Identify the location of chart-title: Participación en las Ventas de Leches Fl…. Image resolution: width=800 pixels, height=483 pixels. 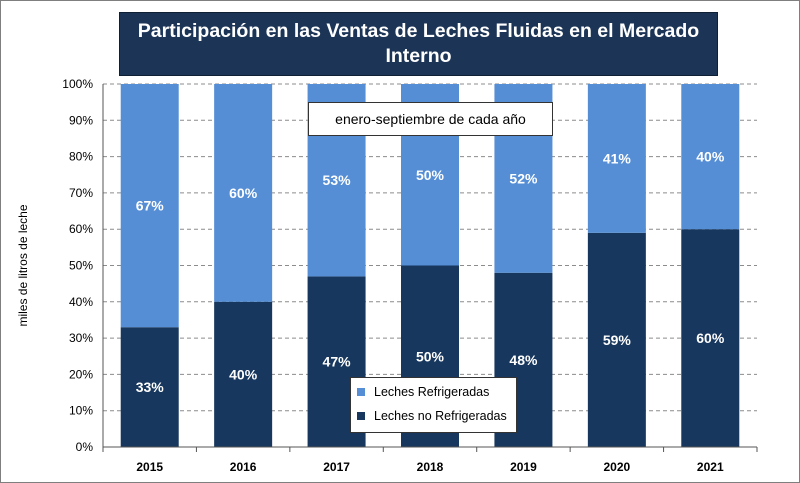
(418, 43).